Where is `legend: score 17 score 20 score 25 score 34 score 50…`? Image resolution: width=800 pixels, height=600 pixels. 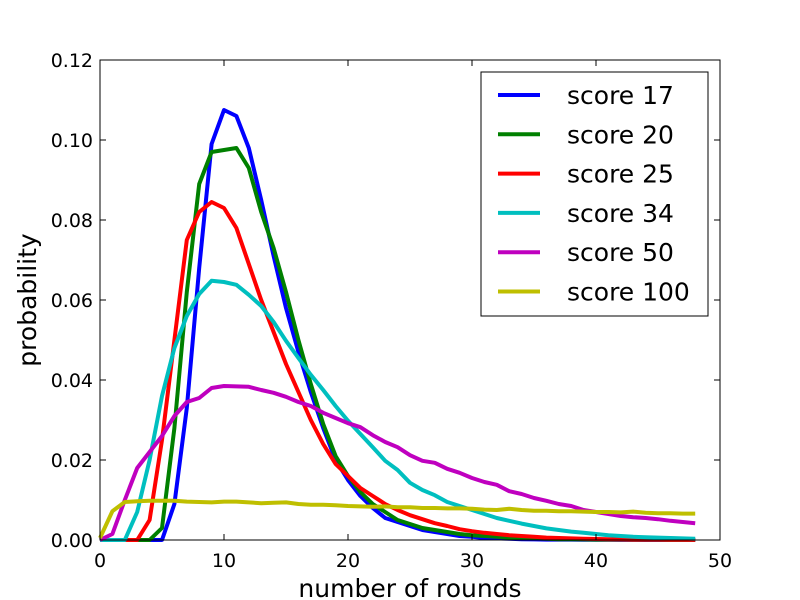
legend: score 17 score 20 score 25 score 34 score 50… is located at coordinates (594, 194).